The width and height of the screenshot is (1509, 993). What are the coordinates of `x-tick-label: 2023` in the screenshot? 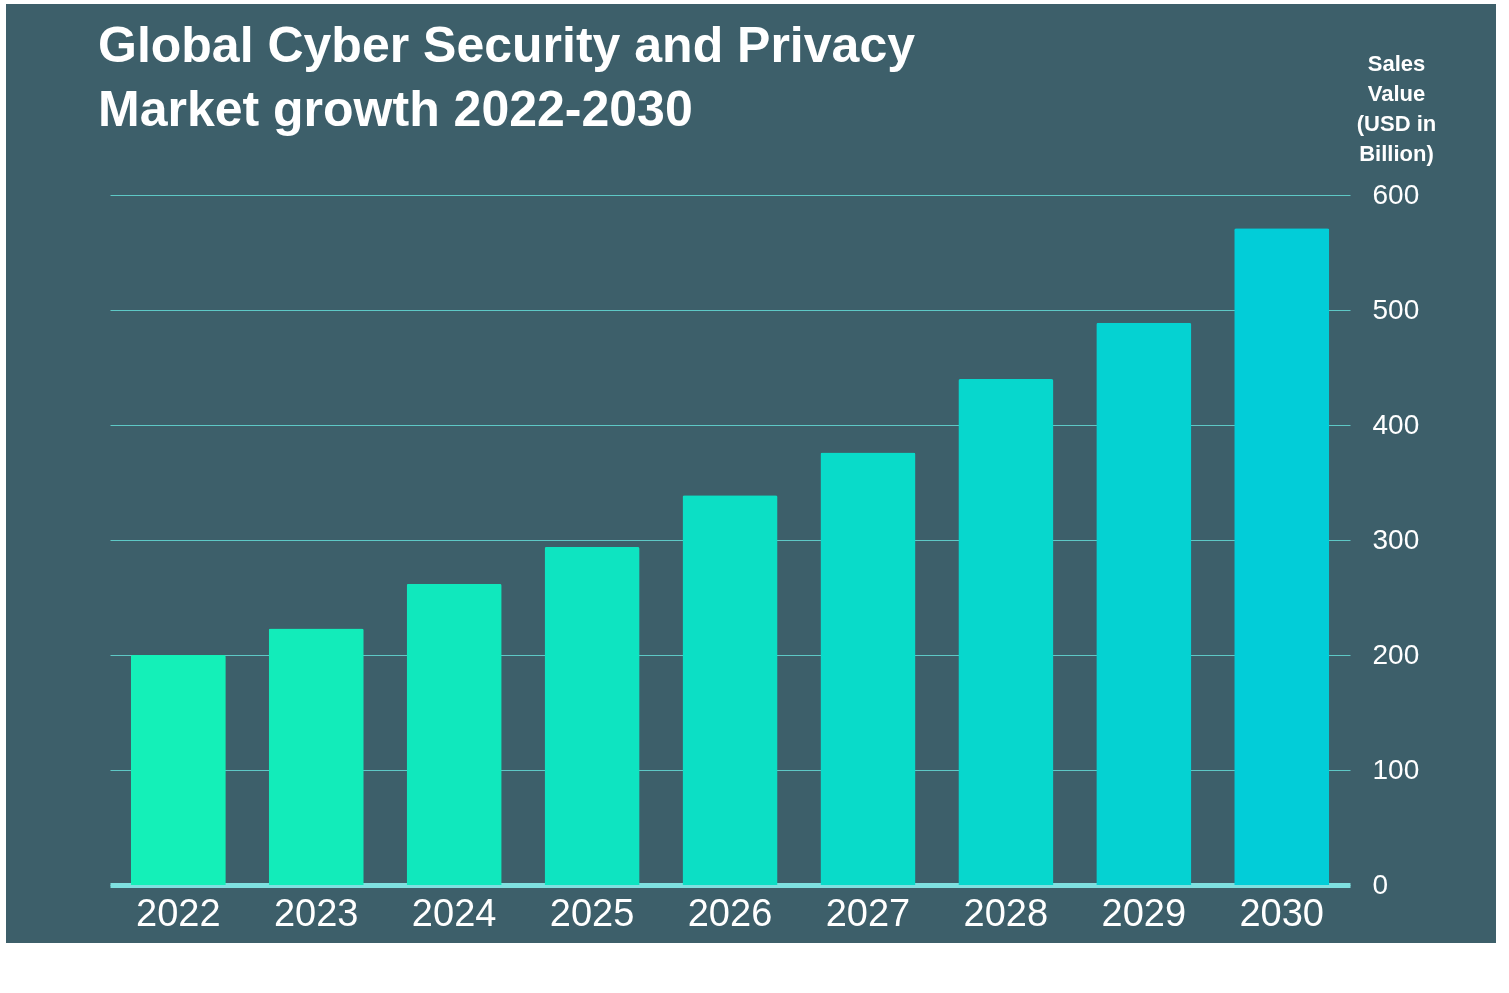 It's located at (316, 912).